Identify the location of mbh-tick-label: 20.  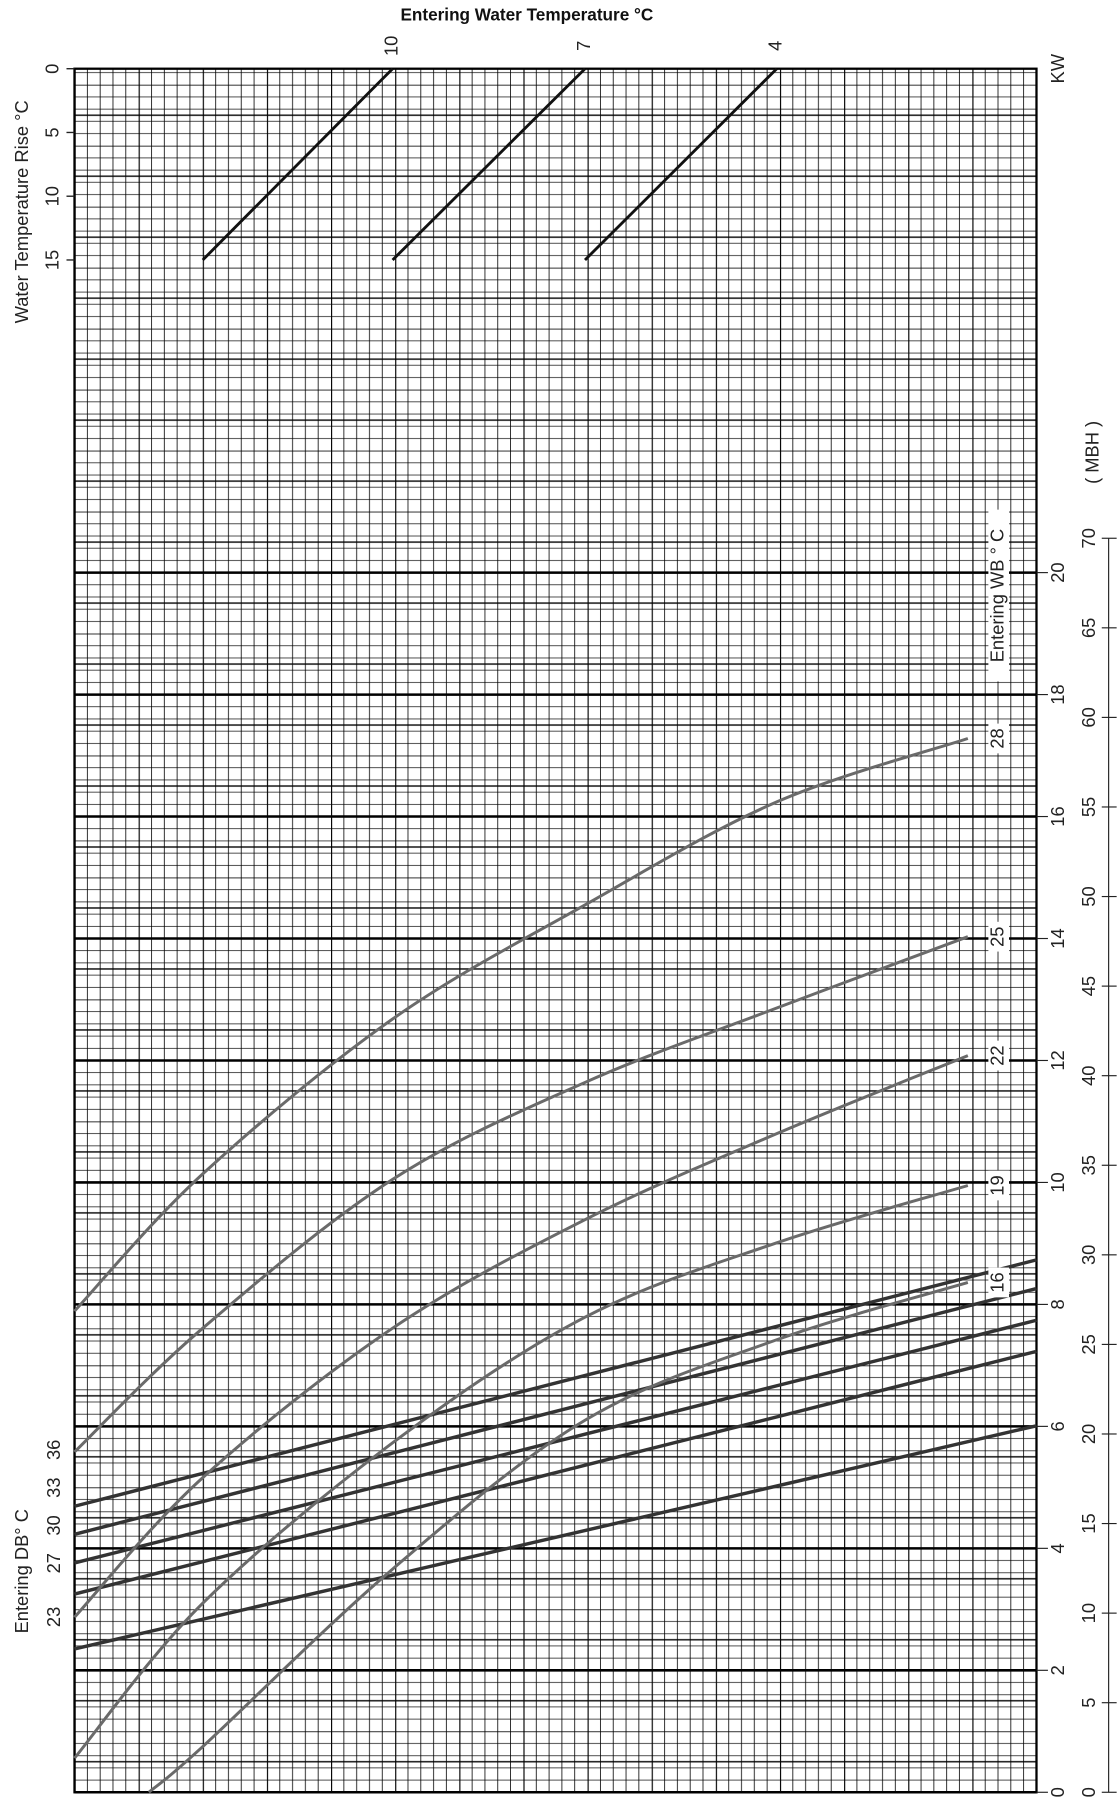
(1088, 1434).